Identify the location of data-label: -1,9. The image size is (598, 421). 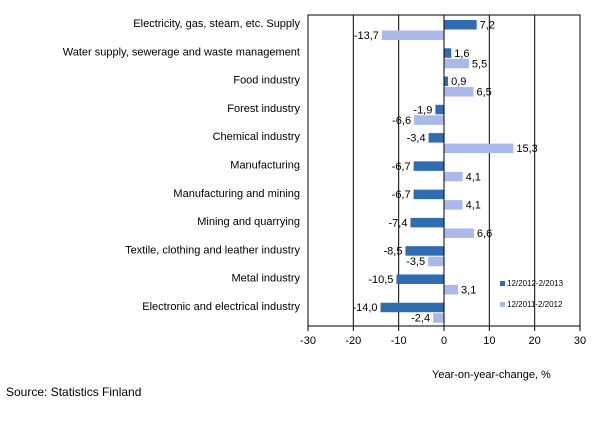
(422, 110).